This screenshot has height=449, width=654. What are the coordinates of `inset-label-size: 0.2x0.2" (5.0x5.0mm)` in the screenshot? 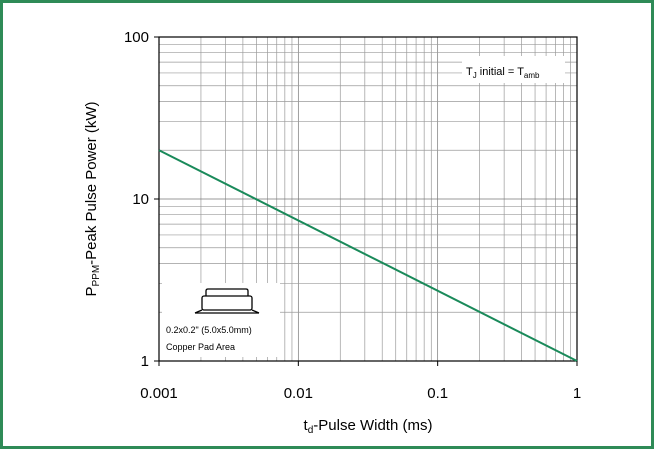 It's located at (209, 330).